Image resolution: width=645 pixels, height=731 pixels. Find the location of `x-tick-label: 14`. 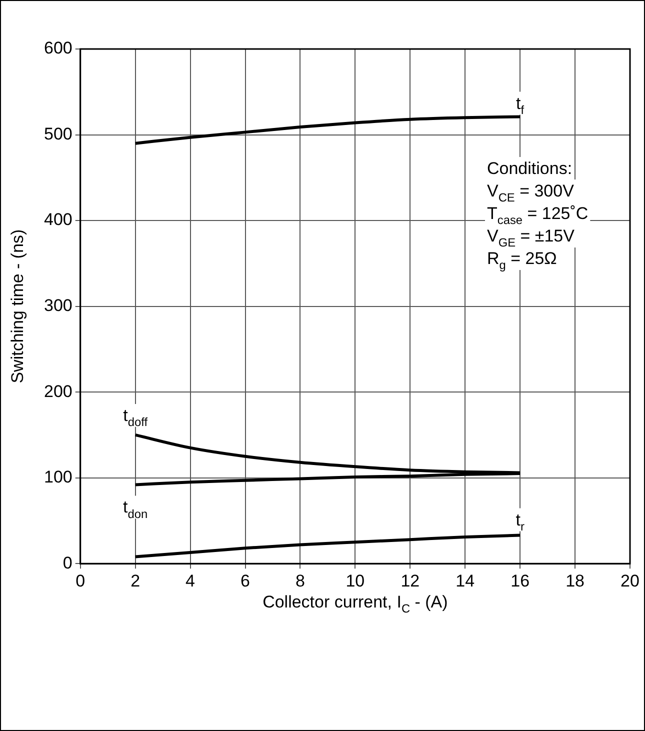

x-tick-label: 14 is located at coordinates (465, 580).